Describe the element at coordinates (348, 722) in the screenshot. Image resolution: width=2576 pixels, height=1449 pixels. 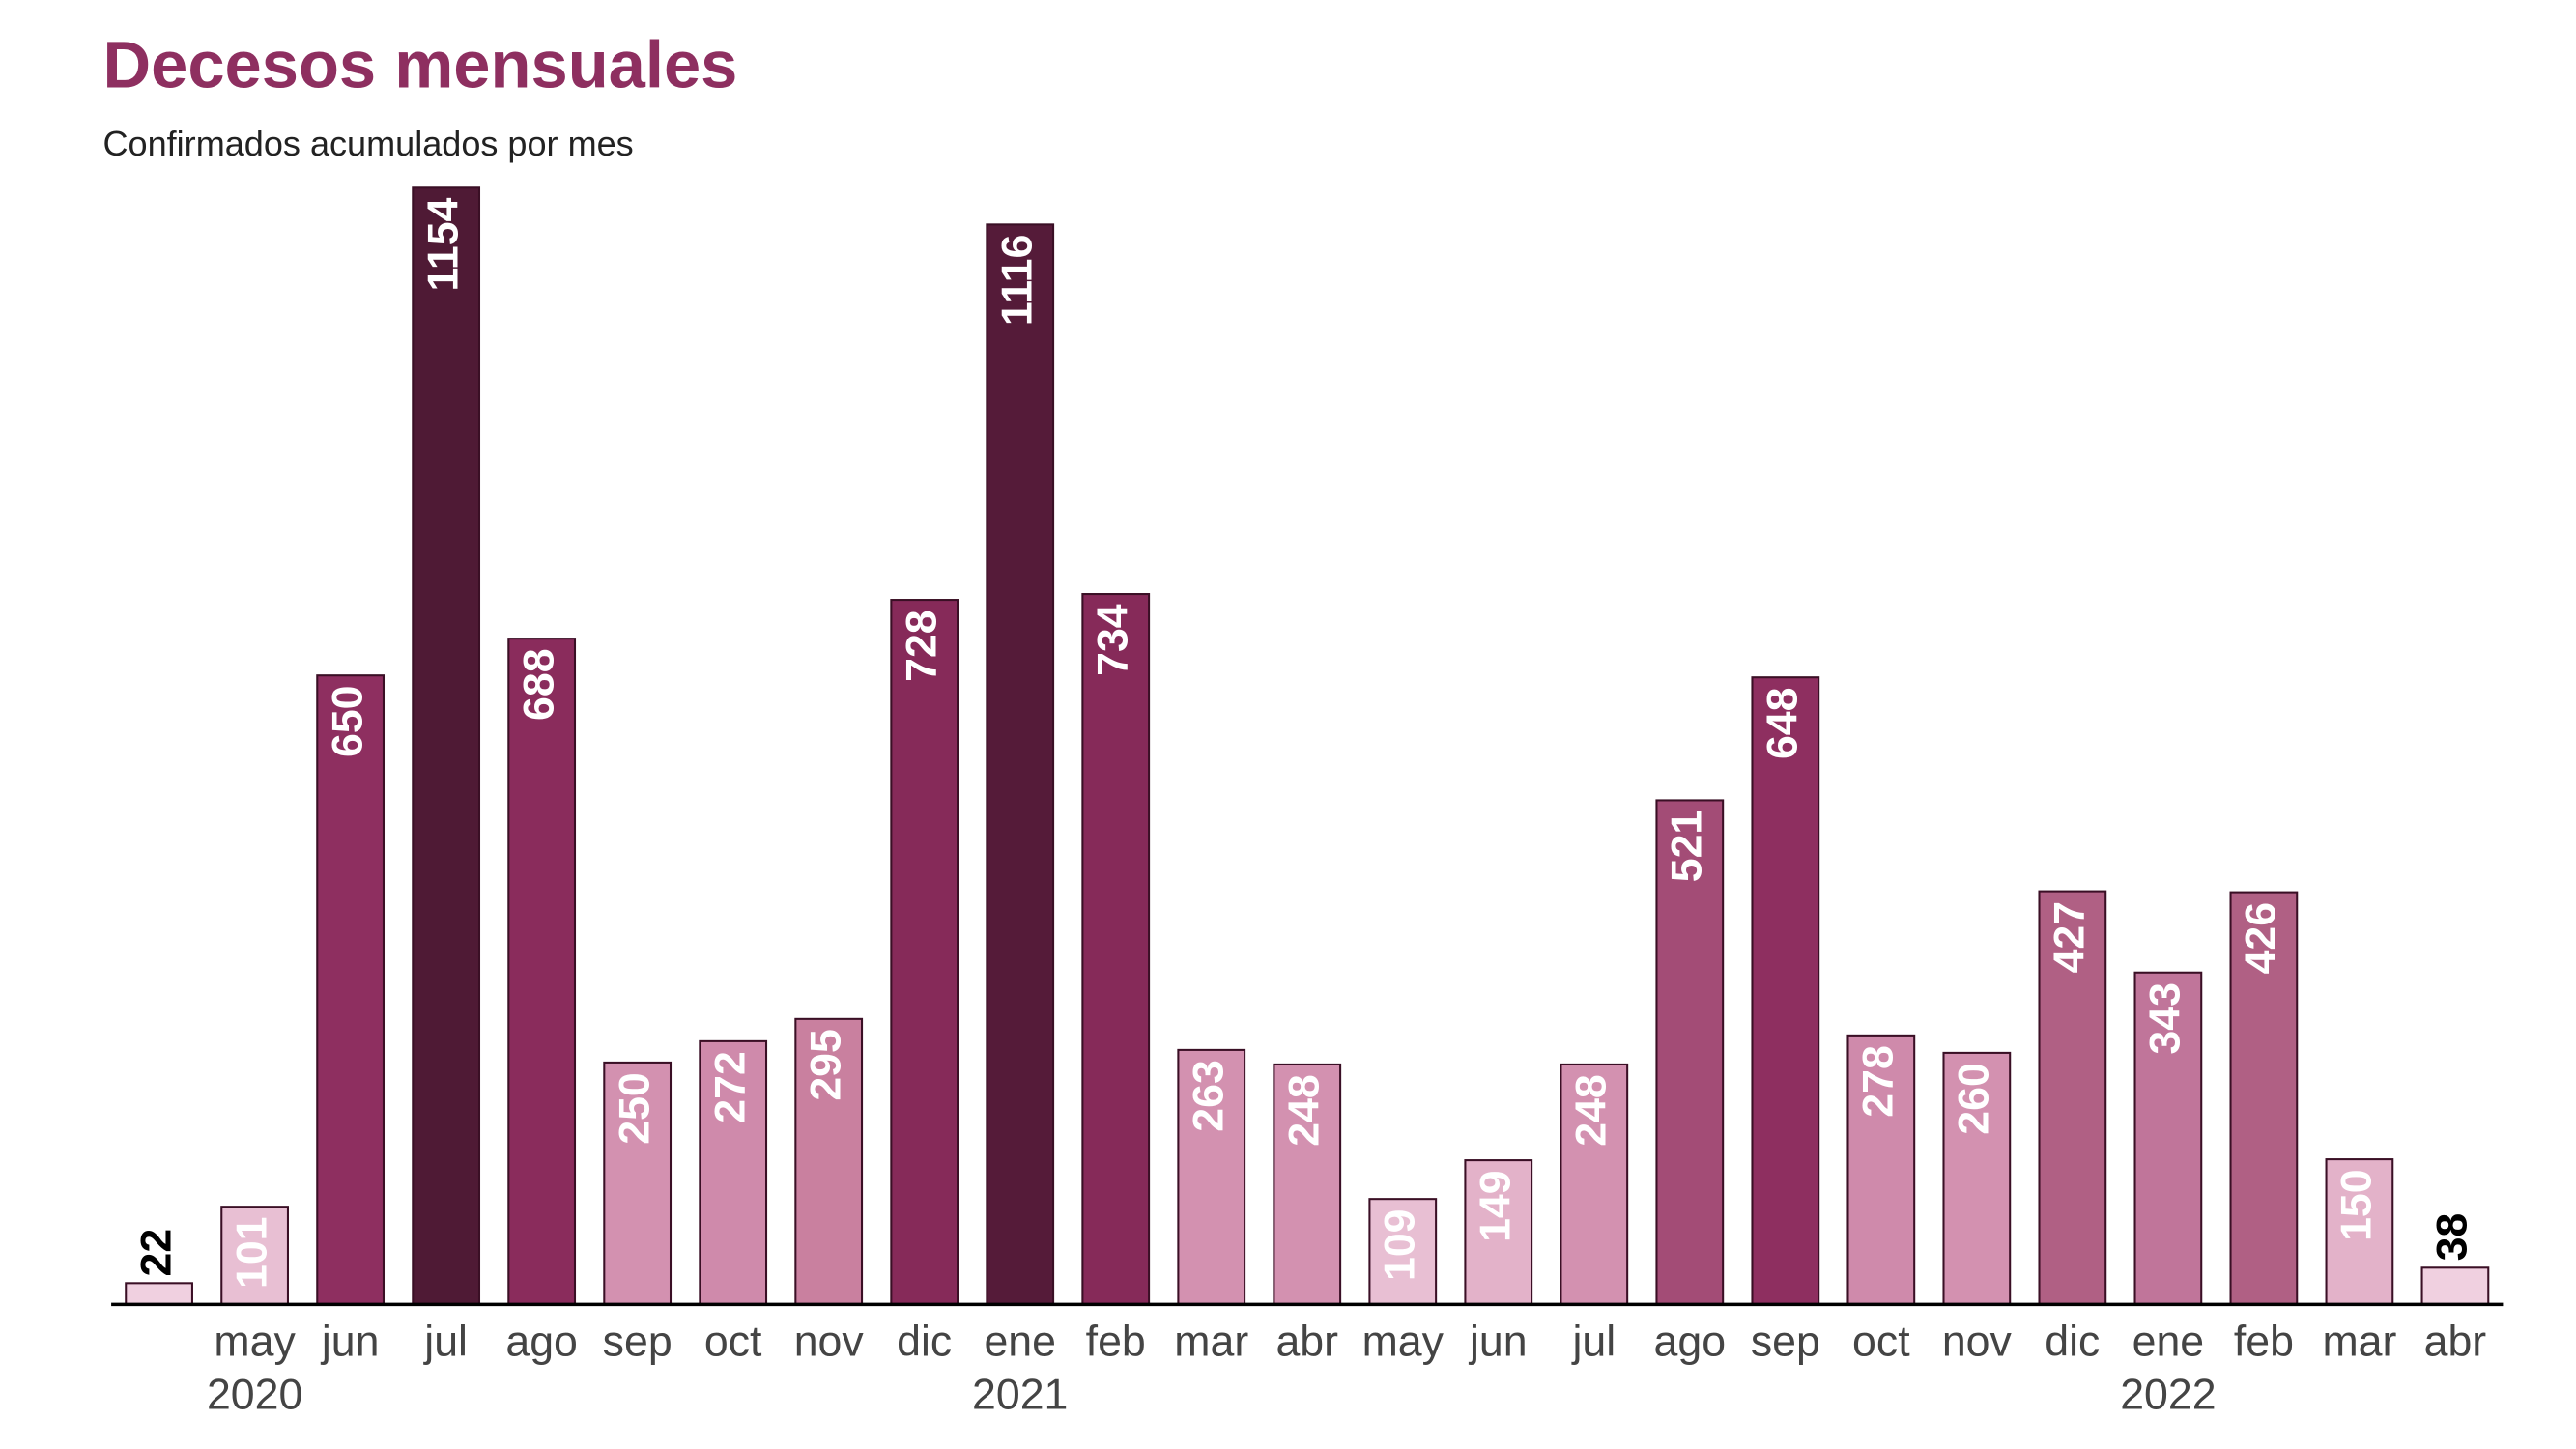
I see `value-label: 650` at that location.